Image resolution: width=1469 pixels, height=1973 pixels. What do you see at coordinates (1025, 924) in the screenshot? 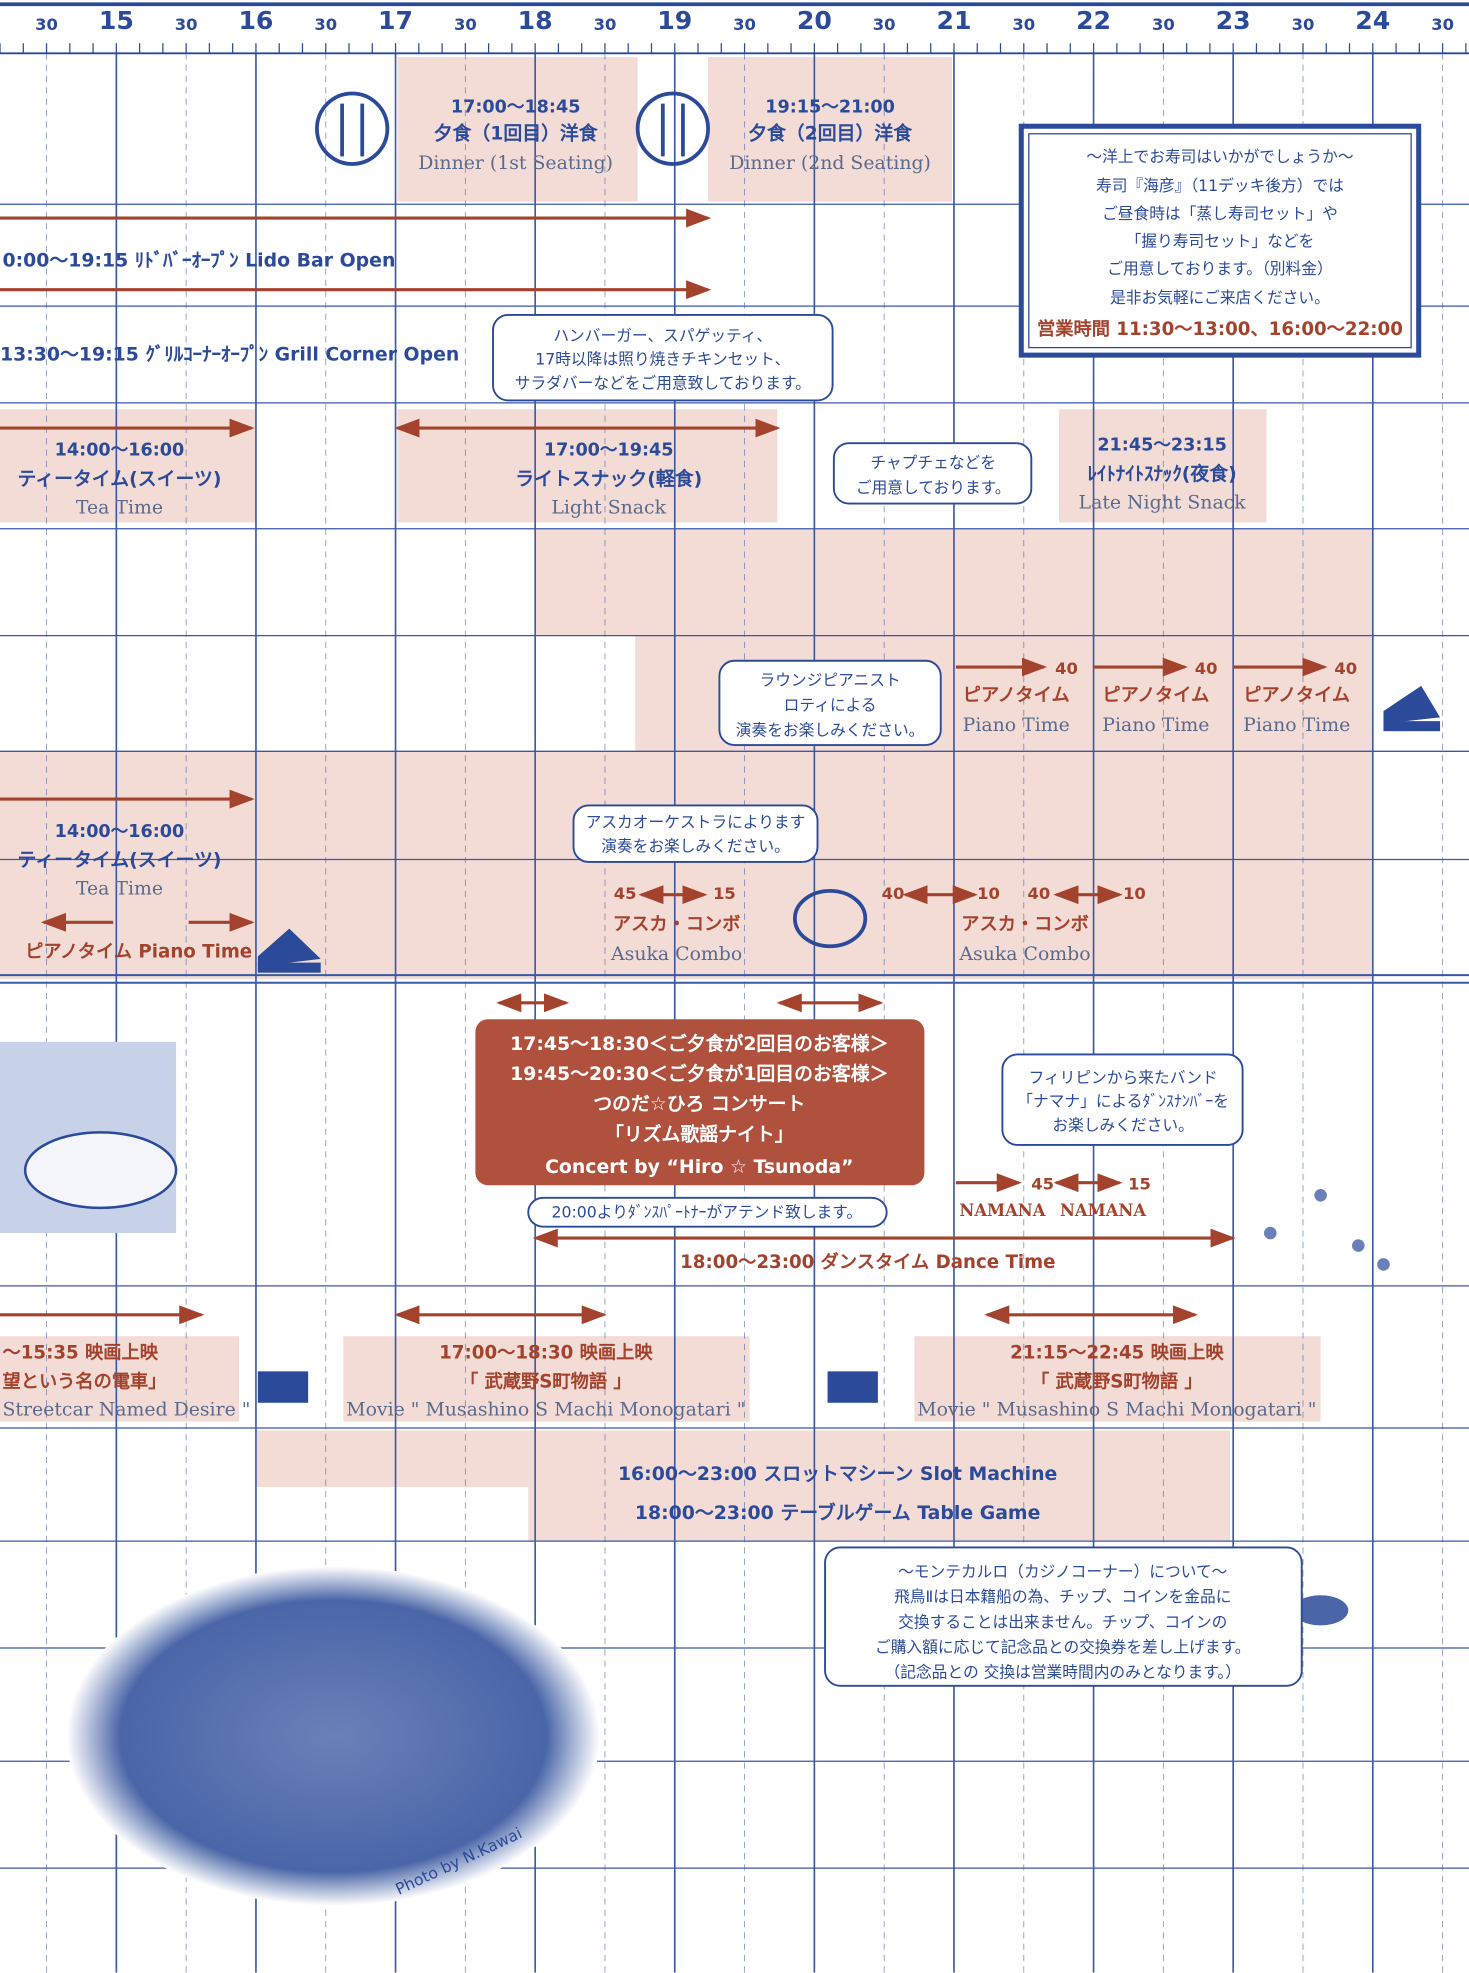
I see `asuka-2-text: アスカ・コンボ` at bounding box center [1025, 924].